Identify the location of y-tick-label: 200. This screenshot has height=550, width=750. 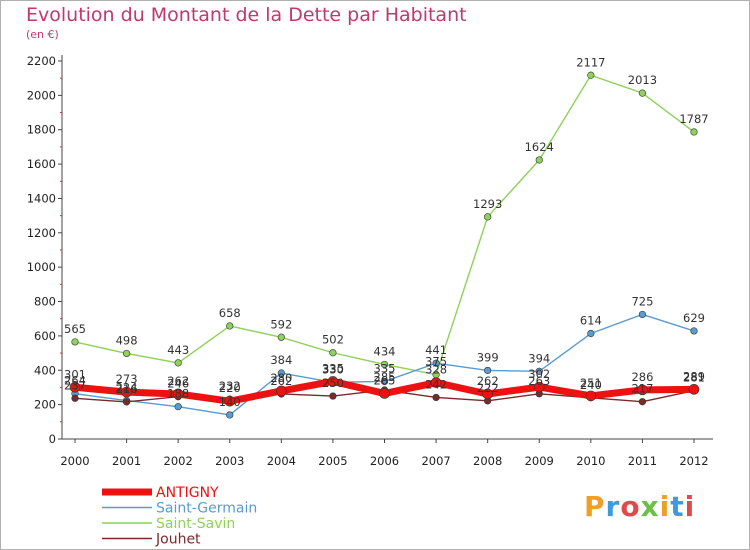
(45, 405).